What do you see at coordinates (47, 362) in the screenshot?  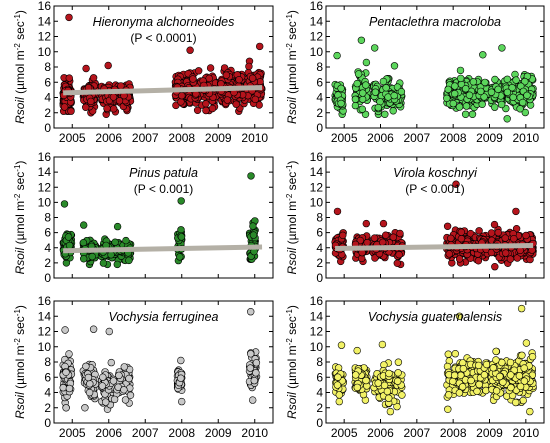 I see `y-tick-label: 8` at bounding box center [47, 362].